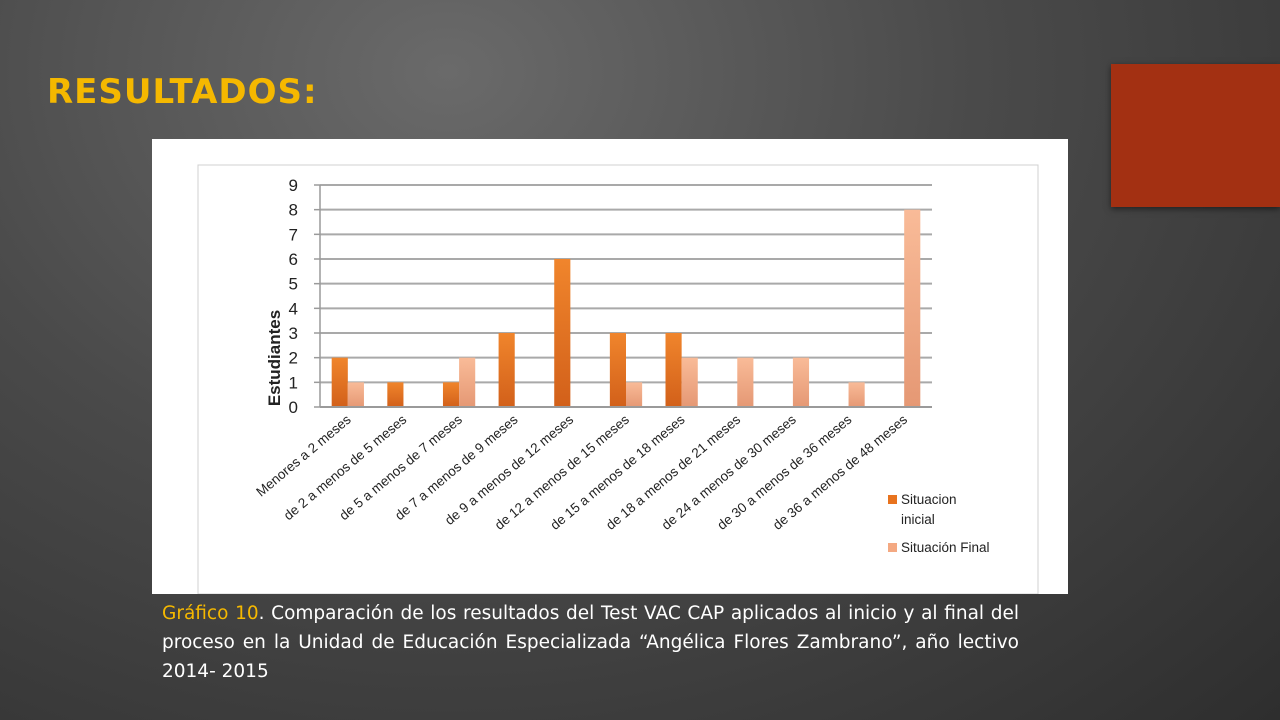 The height and width of the screenshot is (720, 1280). I want to click on y-tick-label: 6, so click(293, 259).